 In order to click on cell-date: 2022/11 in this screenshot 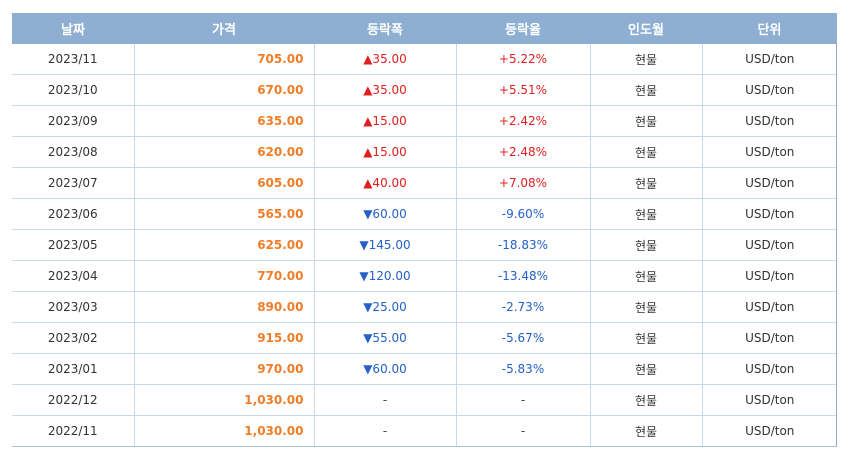, I will do `click(73, 431)`.